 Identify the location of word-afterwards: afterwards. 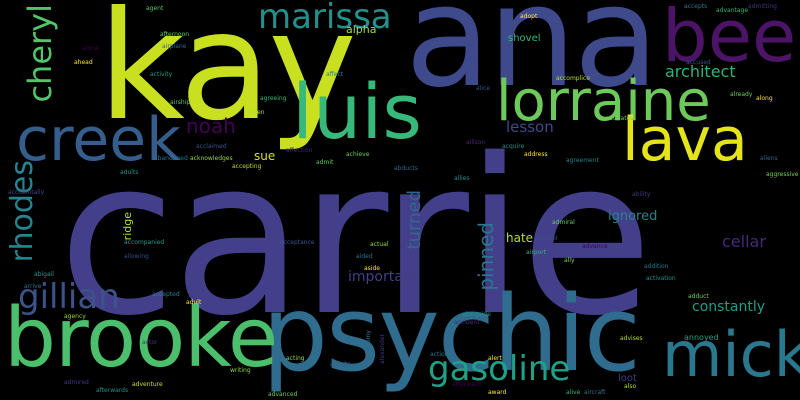
(112, 390).